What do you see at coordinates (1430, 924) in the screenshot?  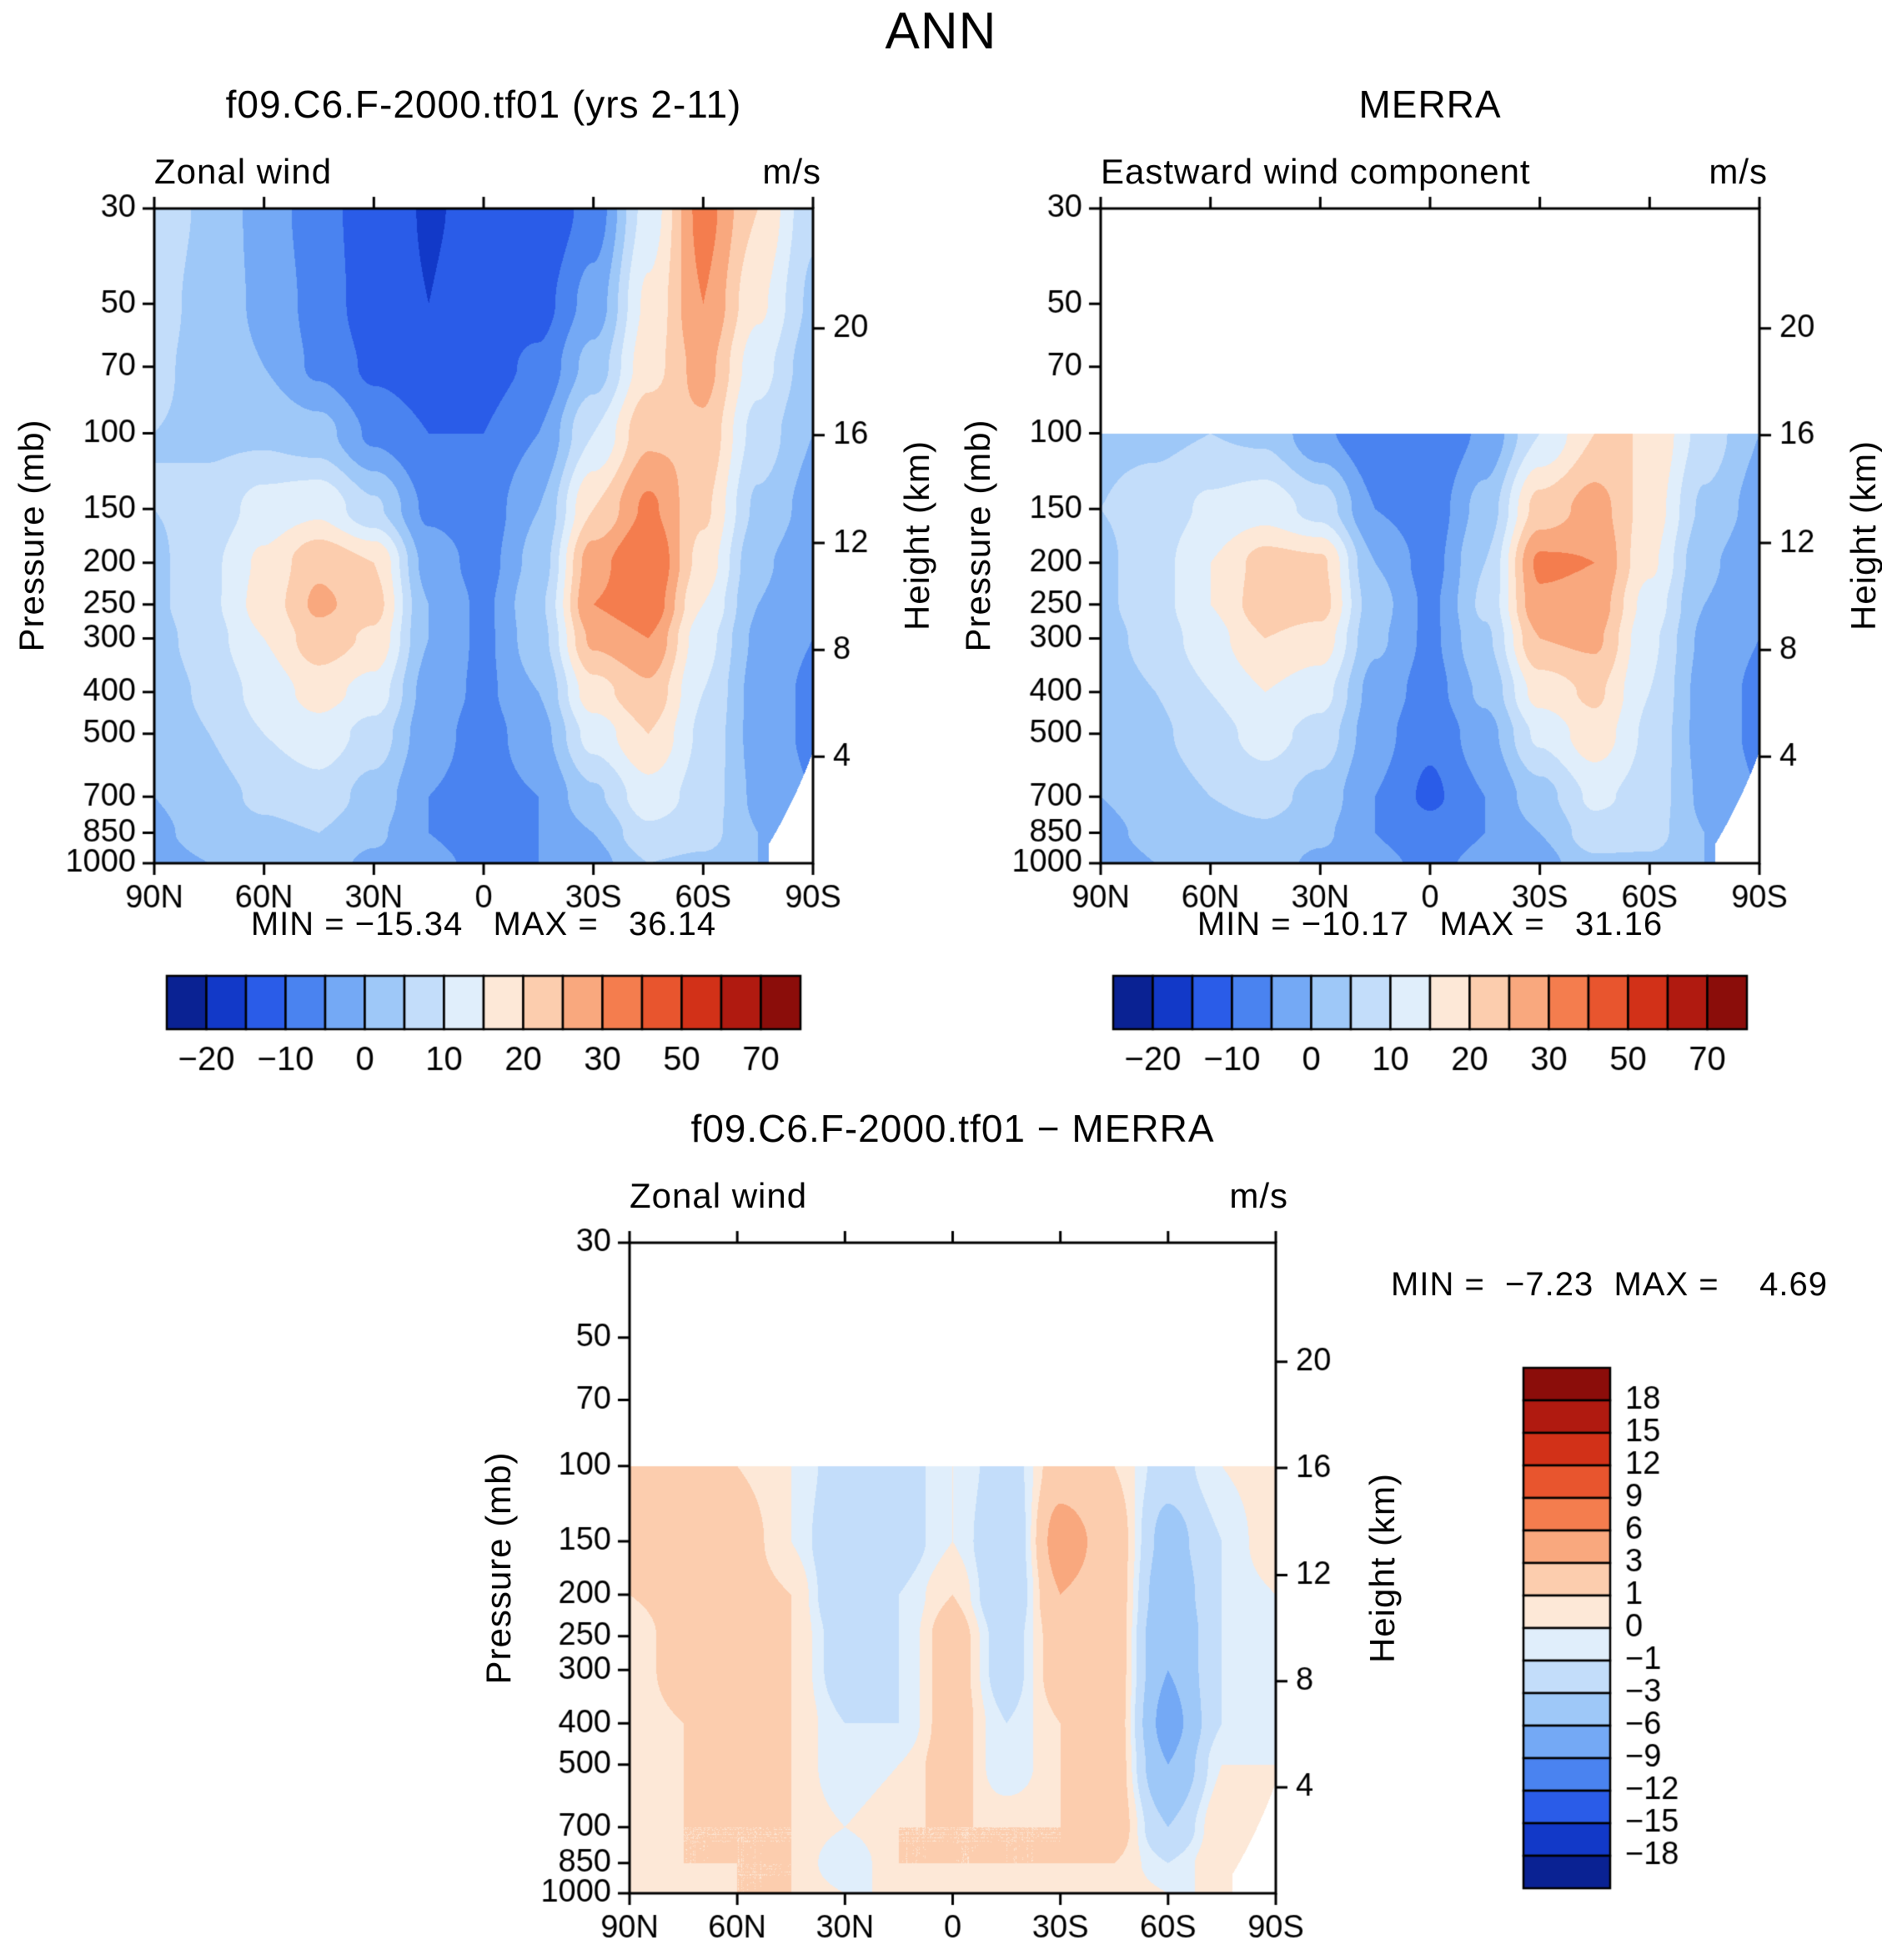 I see `merra-minmax-label: MIN = −10.17 MAX = 31.16` at bounding box center [1430, 924].